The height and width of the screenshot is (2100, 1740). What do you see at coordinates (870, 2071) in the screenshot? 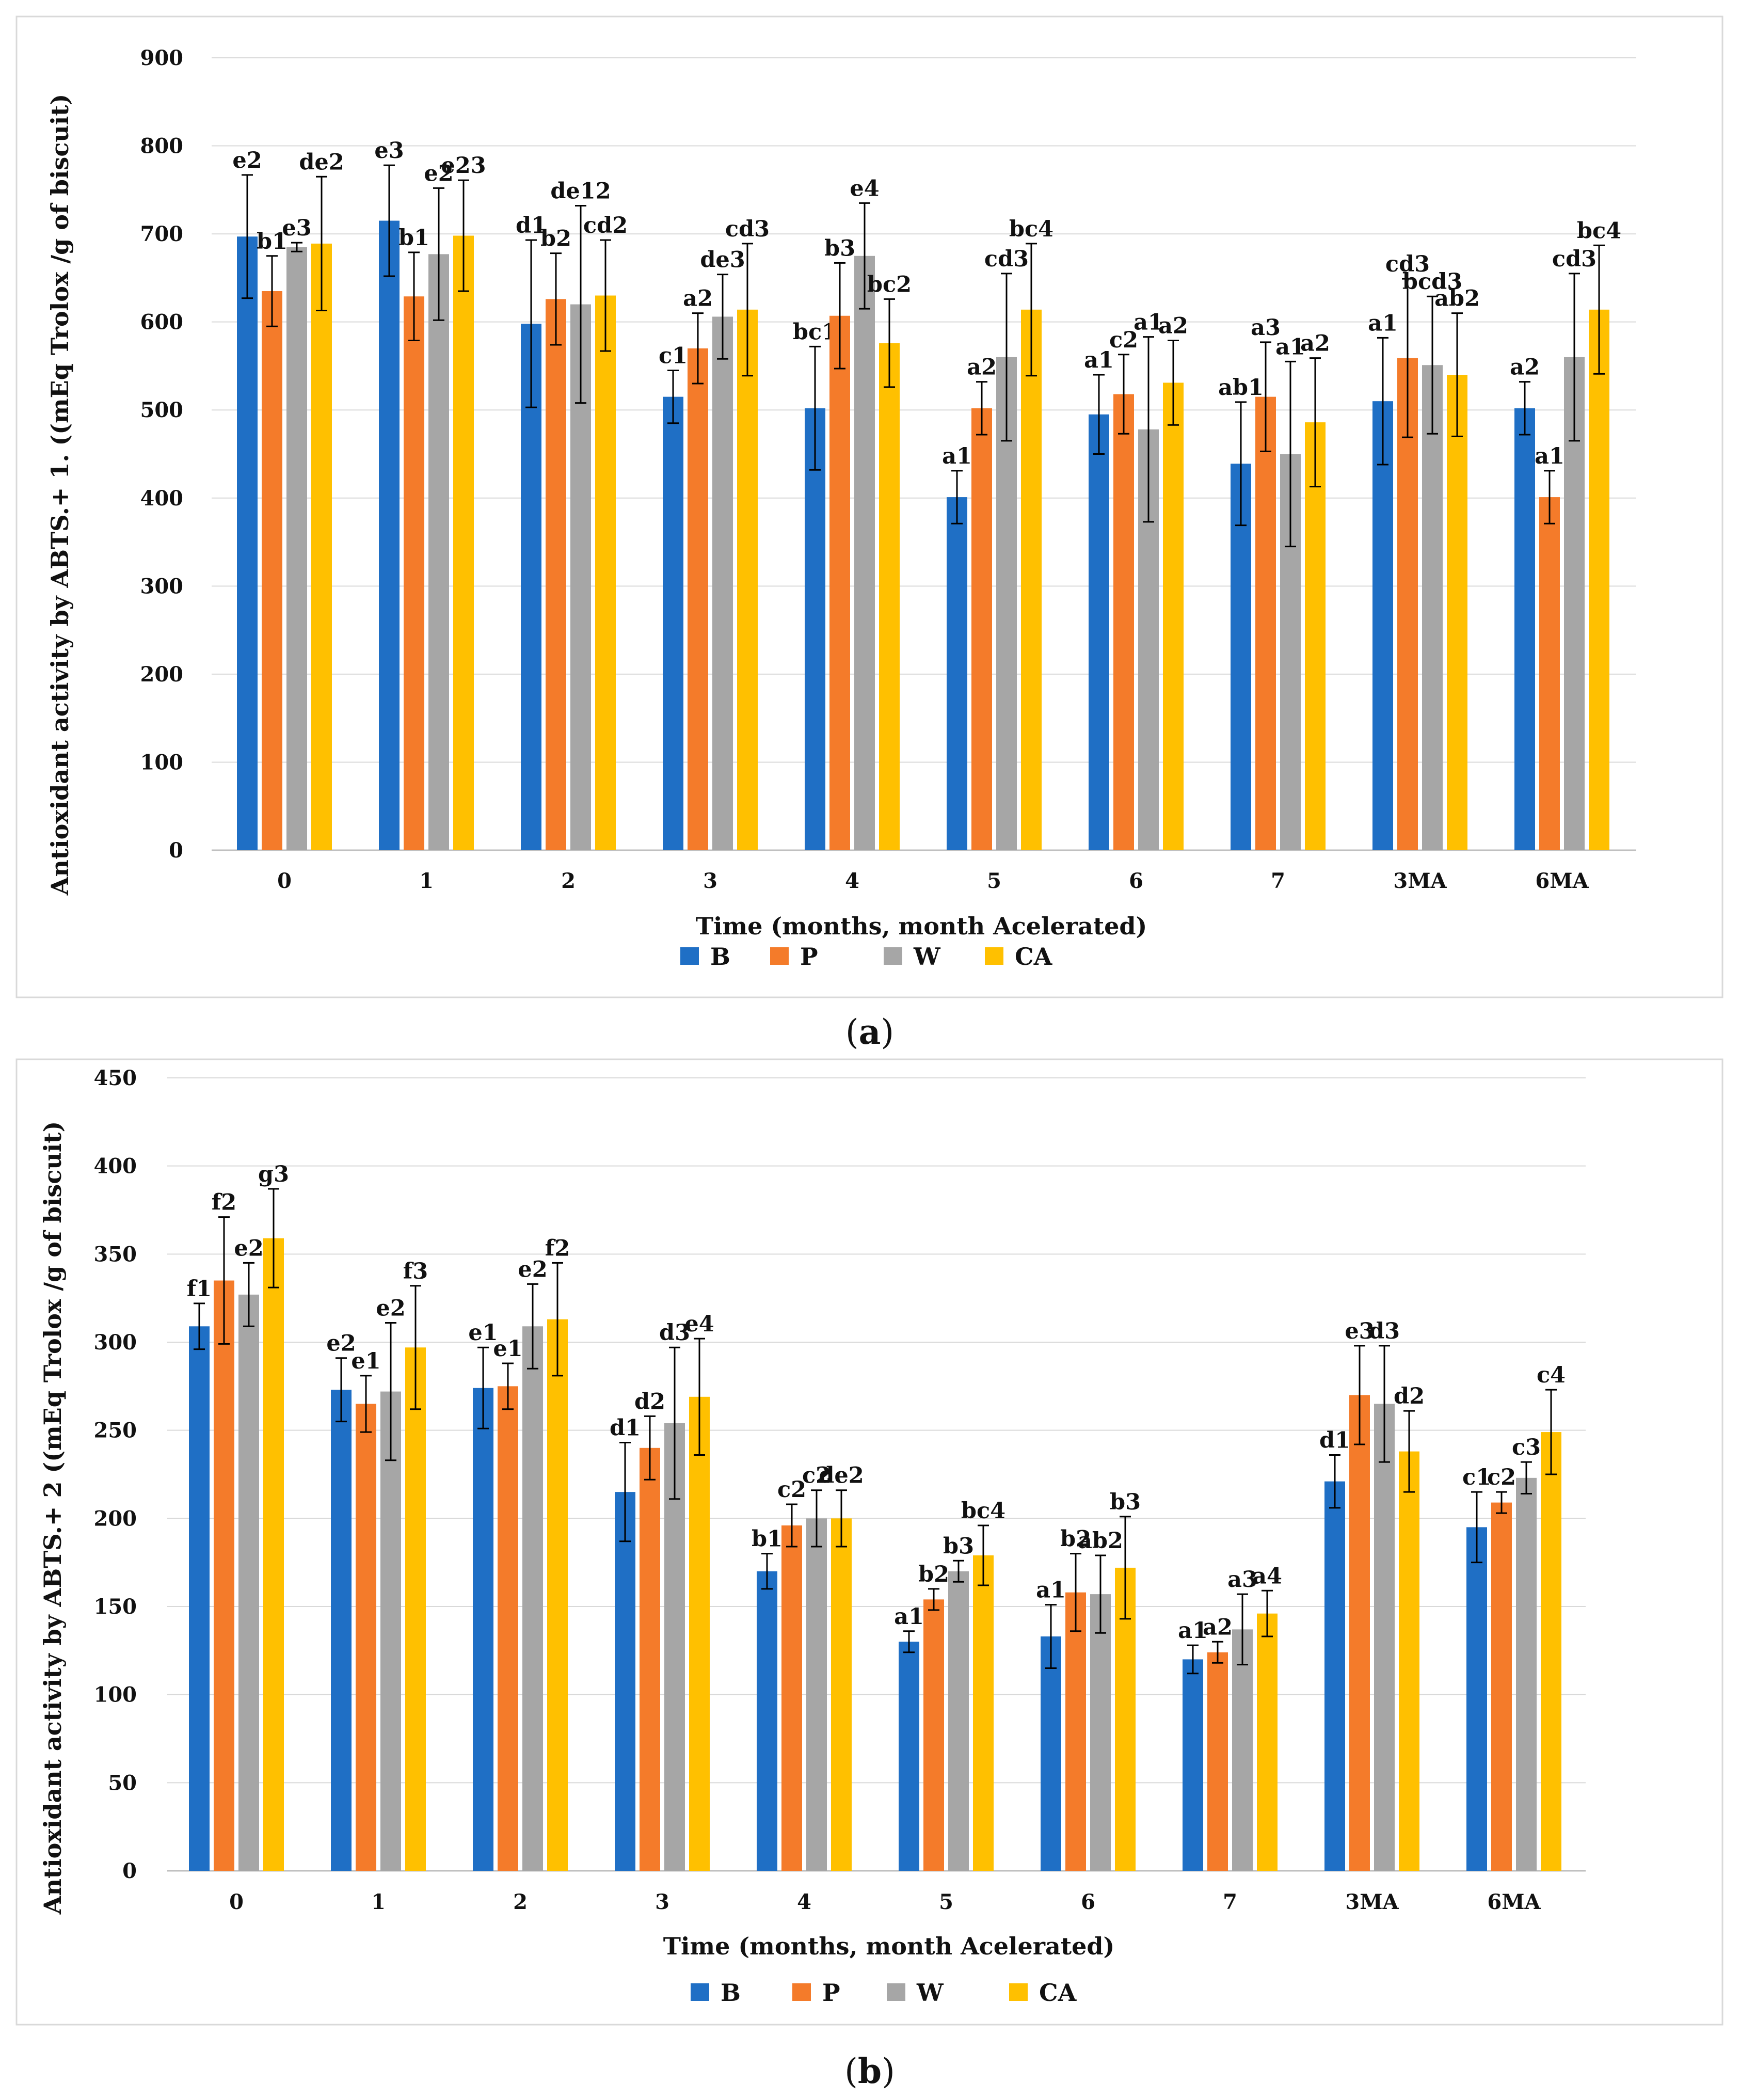
I see `panel-b-letter: b` at bounding box center [870, 2071].